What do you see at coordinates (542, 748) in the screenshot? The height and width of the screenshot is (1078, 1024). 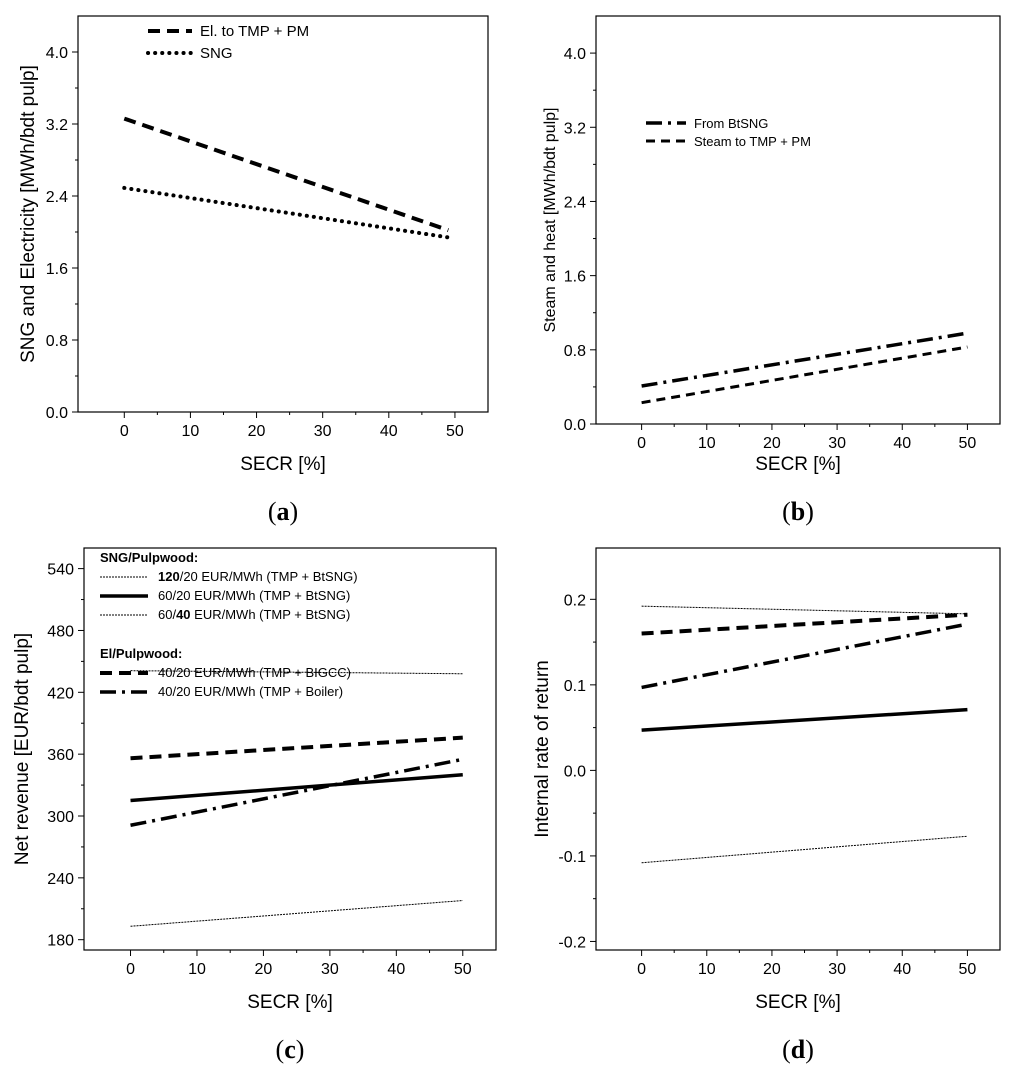 I see `y-axis-title: Internal rate of return` at bounding box center [542, 748].